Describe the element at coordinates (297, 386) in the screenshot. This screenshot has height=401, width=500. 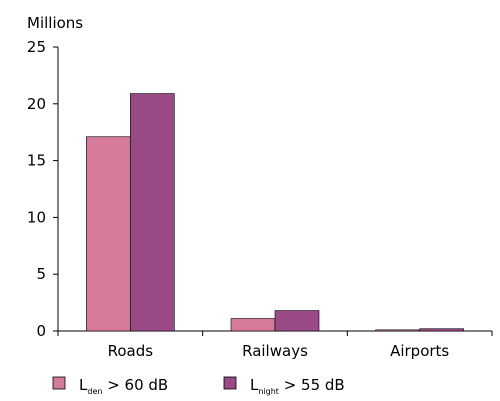
I see `legend-label: Lnight > 55 dB` at that location.